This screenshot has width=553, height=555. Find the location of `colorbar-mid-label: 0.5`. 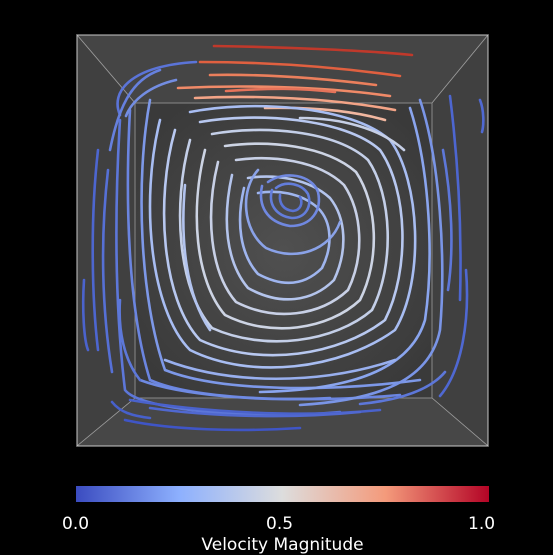

colorbar-mid-label: 0.5 is located at coordinates (280, 524).